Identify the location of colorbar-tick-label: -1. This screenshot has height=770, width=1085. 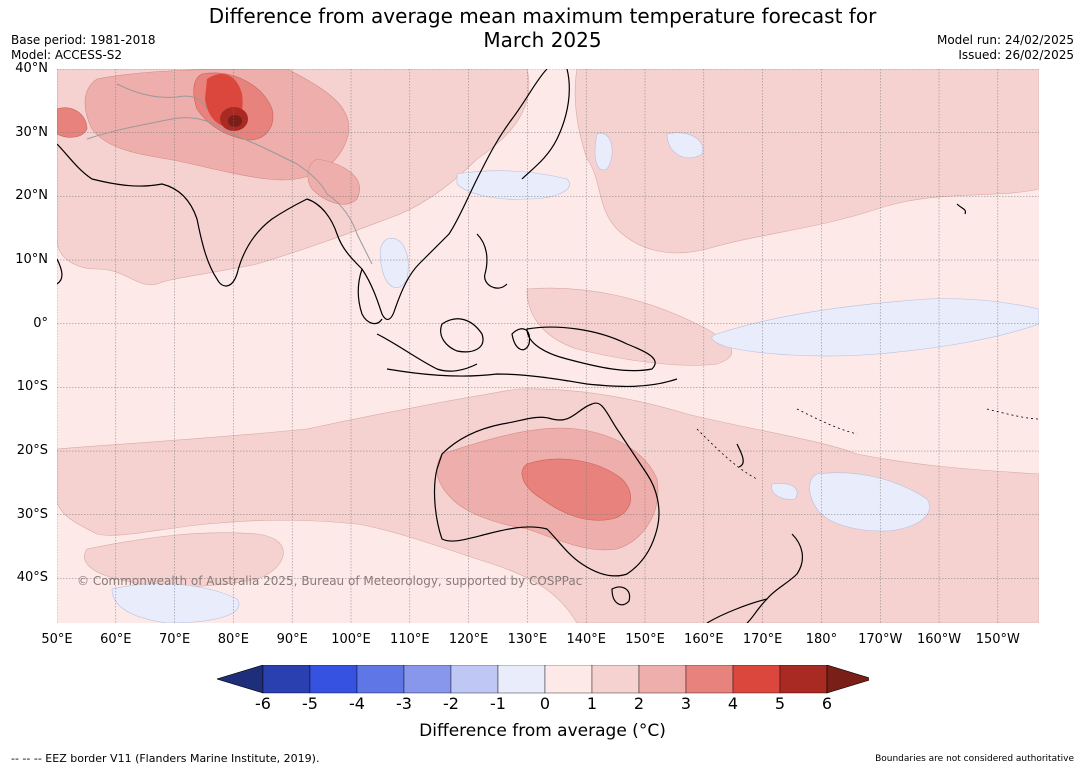
(498, 703).